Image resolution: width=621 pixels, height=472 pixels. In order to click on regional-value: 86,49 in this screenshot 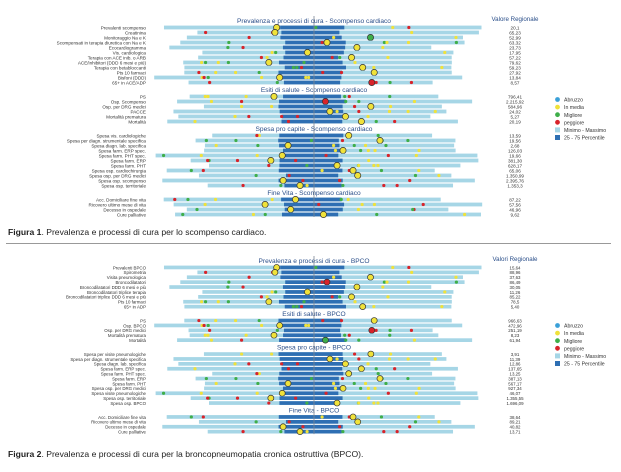, I will do `click(516, 282)`.